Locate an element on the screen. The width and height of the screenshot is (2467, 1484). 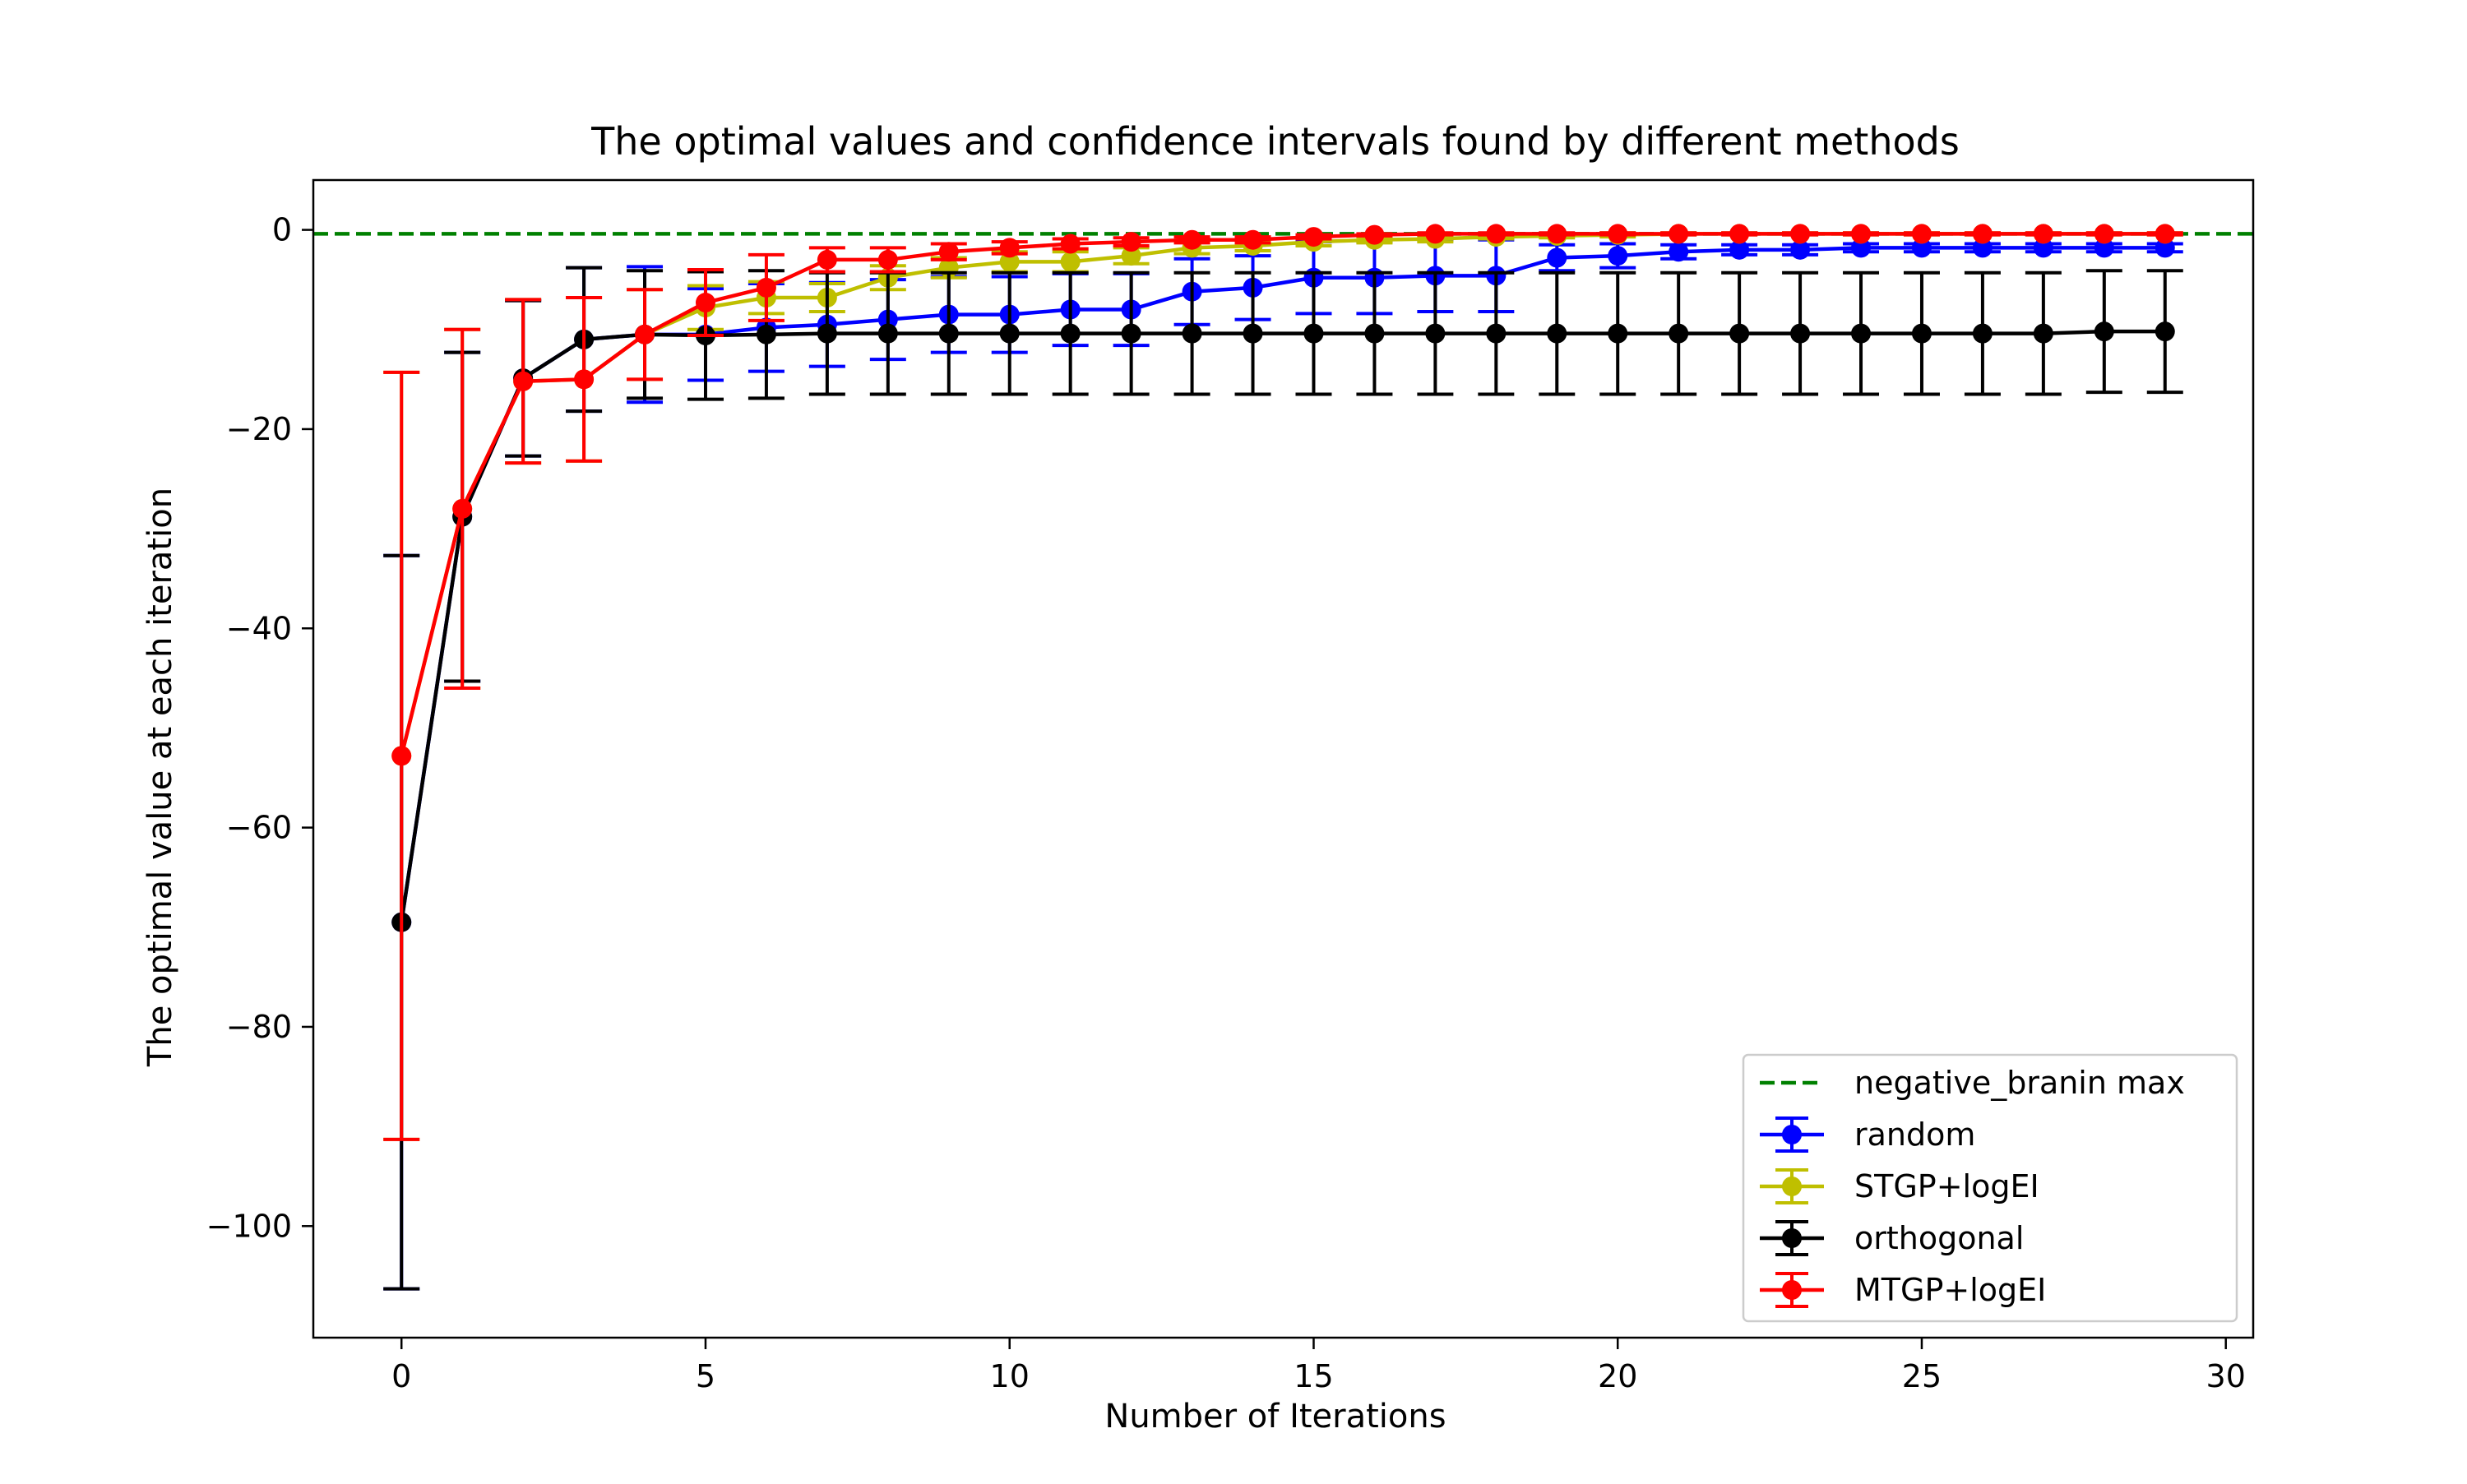
legend-item: negative_branin max is located at coordinates (1972, 1083).